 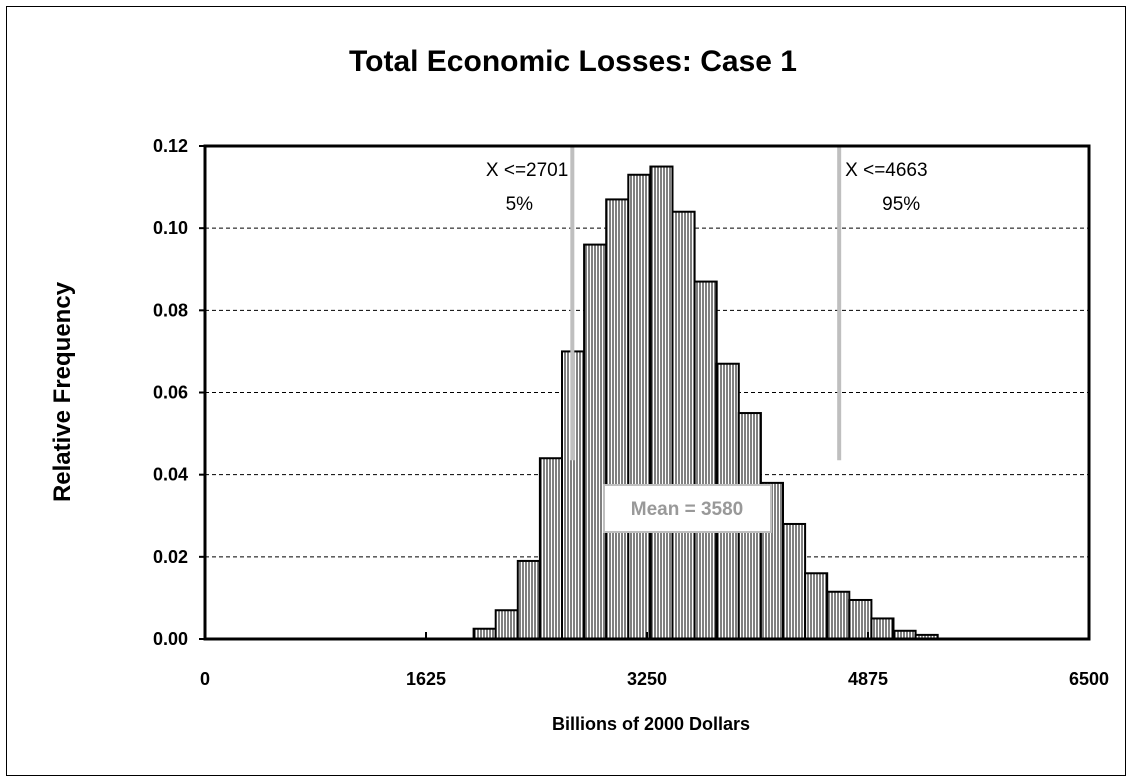 What do you see at coordinates (647, 679) in the screenshot?
I see `x-tick-label: 3250` at bounding box center [647, 679].